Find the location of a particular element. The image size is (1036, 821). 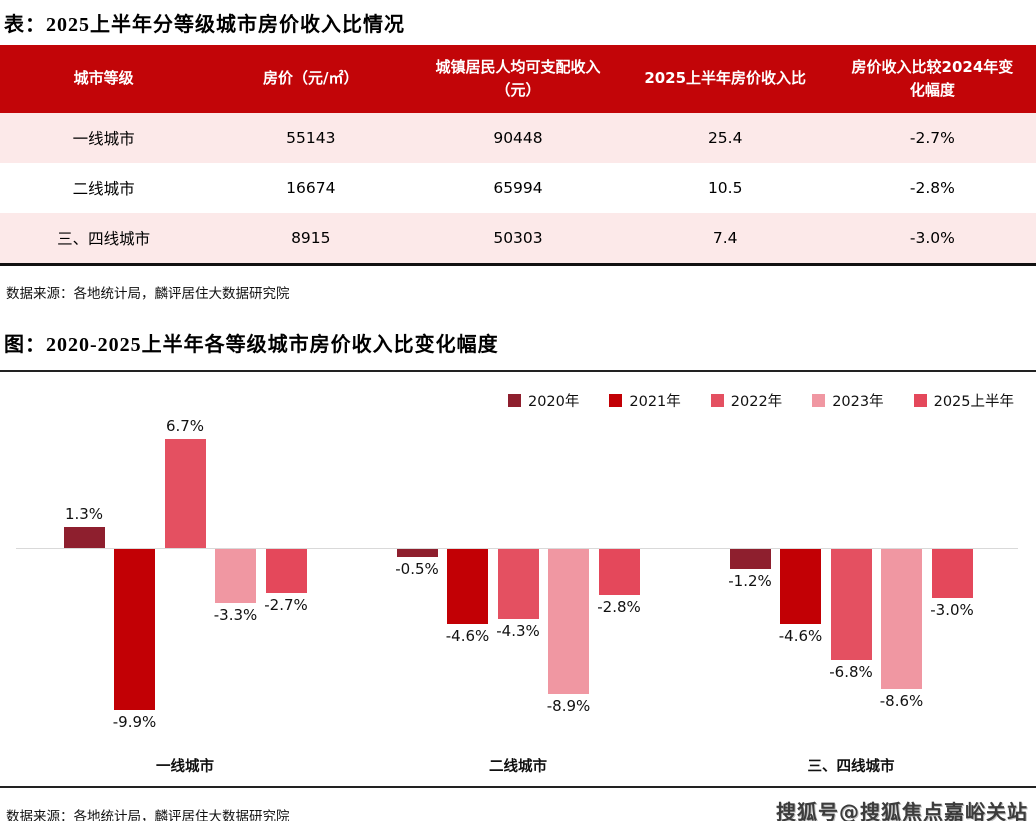

legend-label: 2023年 is located at coordinates (858, 402).